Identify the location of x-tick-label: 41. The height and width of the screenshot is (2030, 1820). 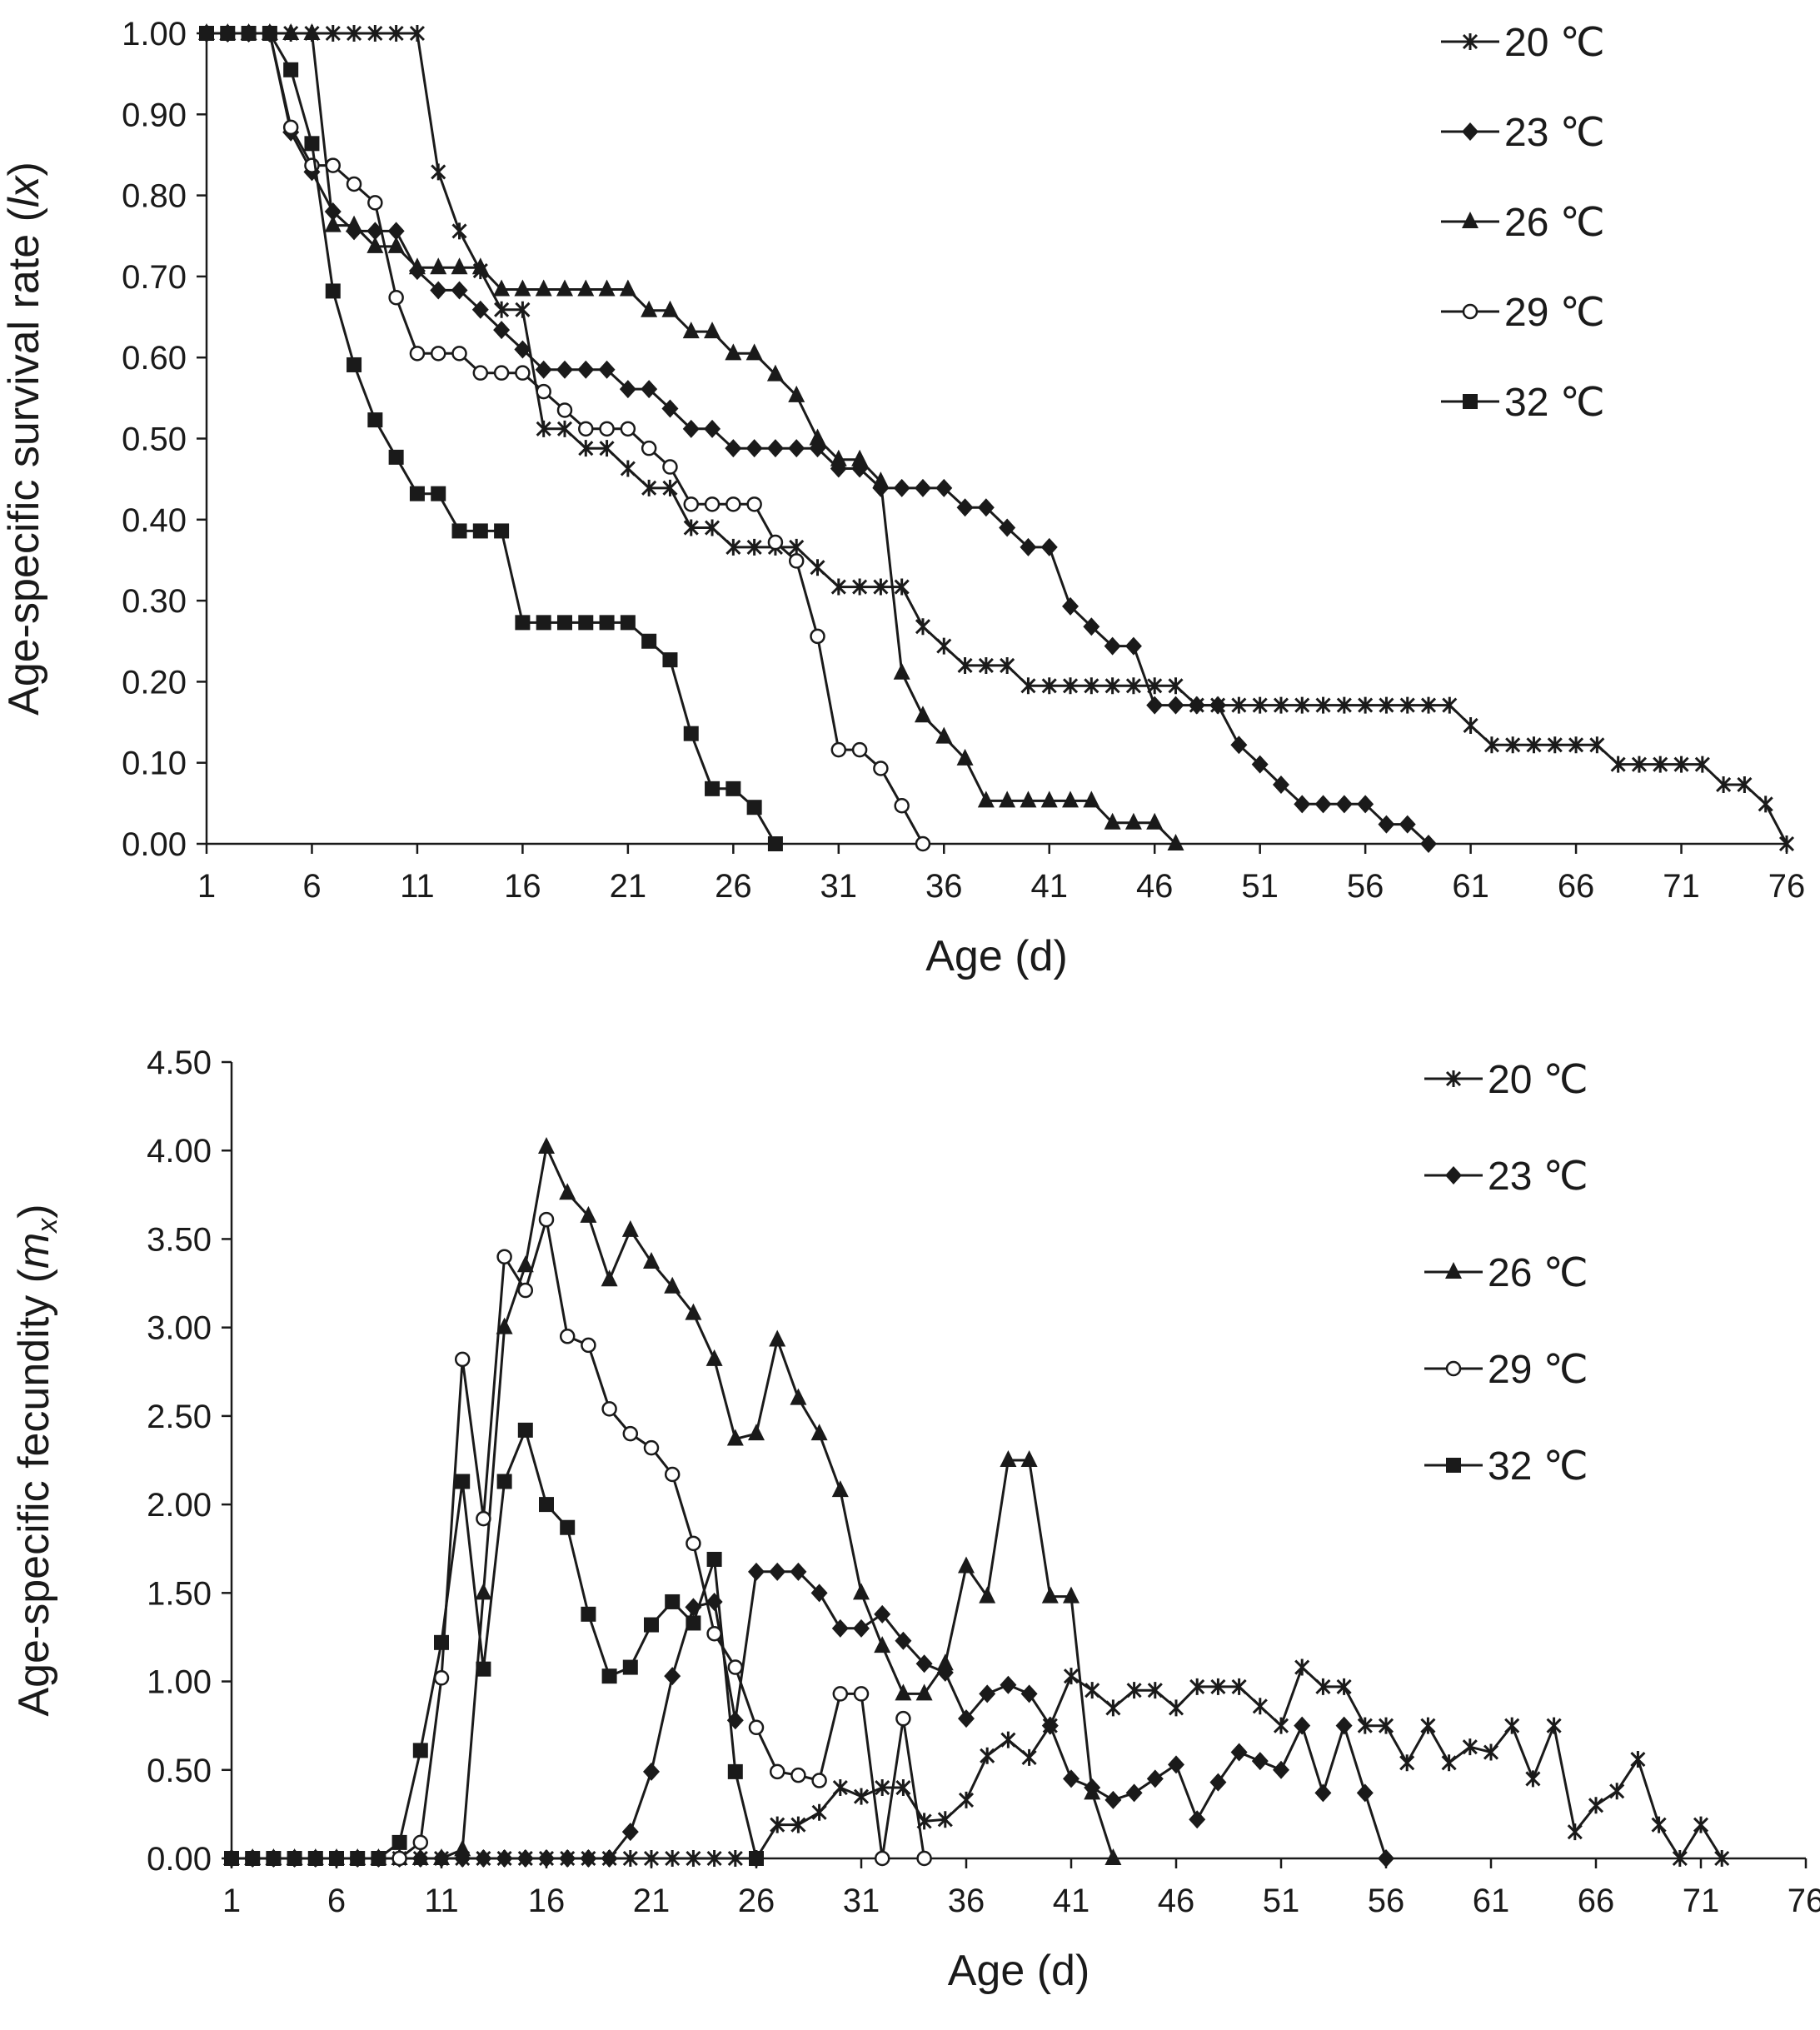
(1049, 886).